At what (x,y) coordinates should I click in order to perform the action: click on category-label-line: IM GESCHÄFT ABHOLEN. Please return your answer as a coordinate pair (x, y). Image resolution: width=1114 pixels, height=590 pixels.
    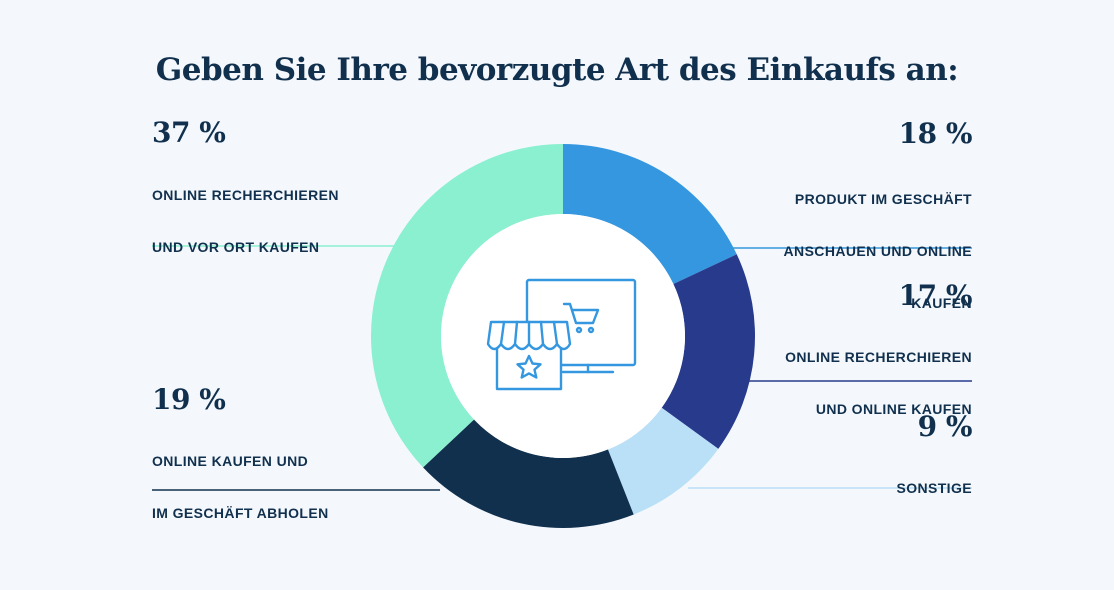
    Looking at the image, I should click on (240, 513).